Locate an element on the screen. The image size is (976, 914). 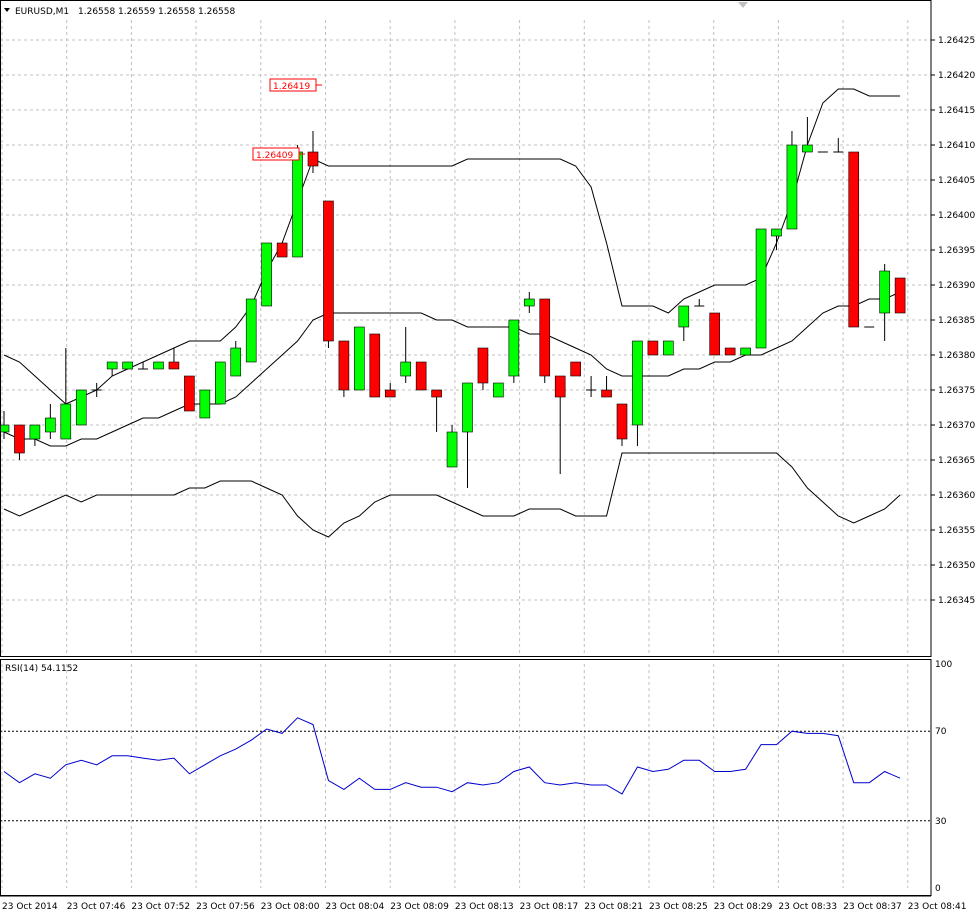
time-tick-label: 23 Oct 08:09 is located at coordinates (419, 907).